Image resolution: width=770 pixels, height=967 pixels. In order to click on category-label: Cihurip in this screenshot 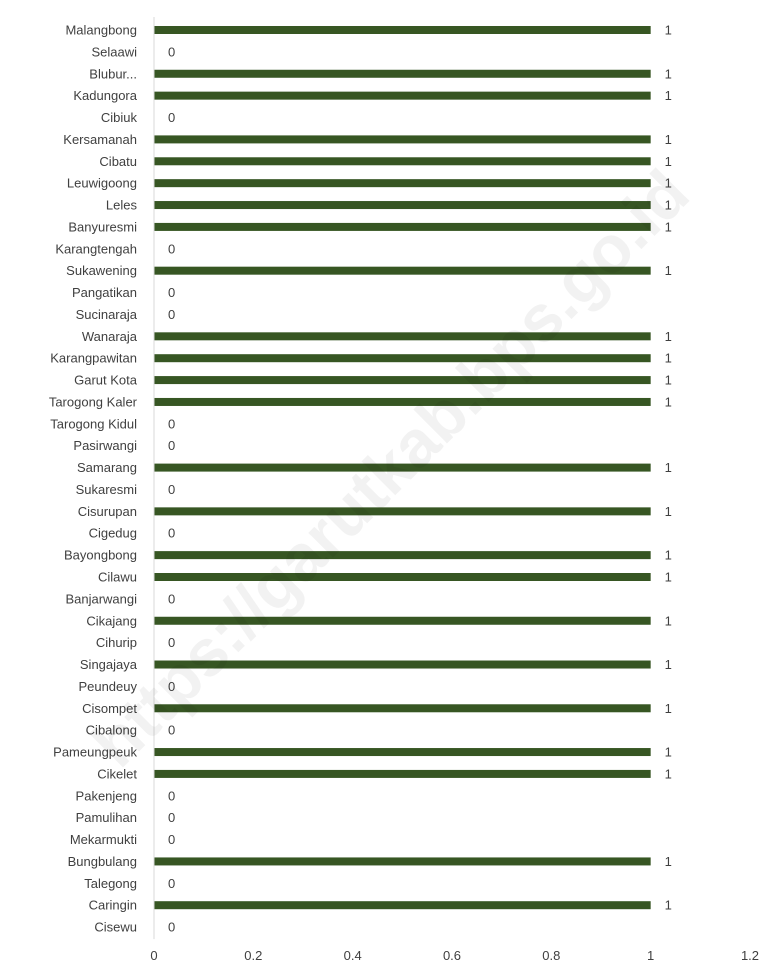, I will do `click(116, 642)`.